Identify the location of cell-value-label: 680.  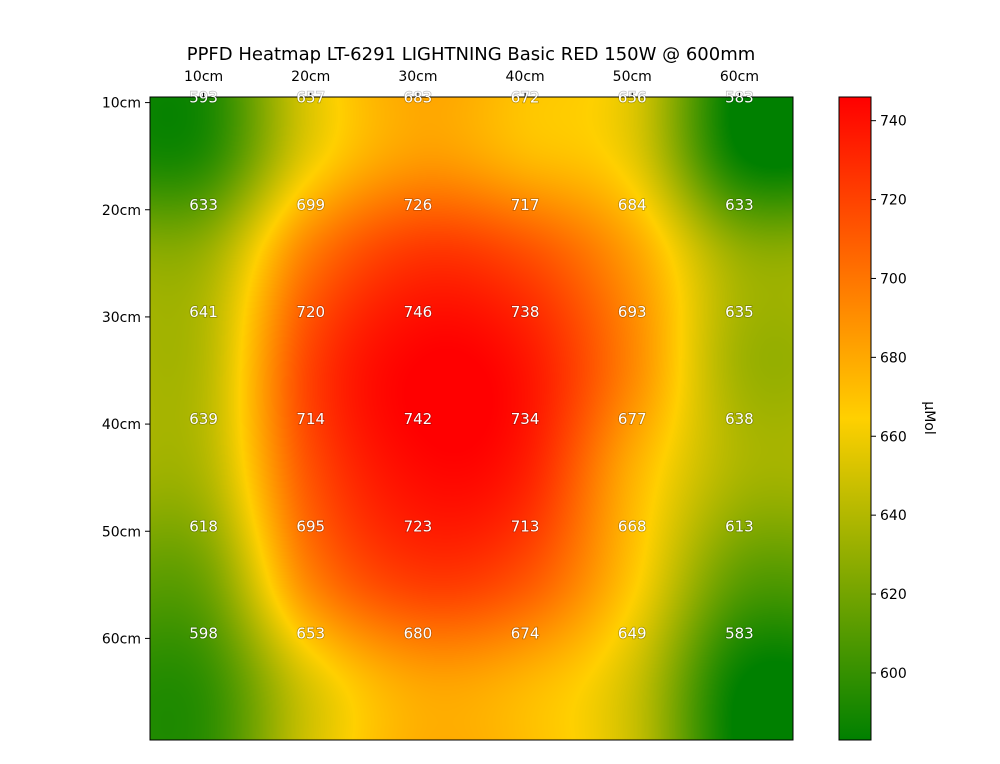
(418, 633).